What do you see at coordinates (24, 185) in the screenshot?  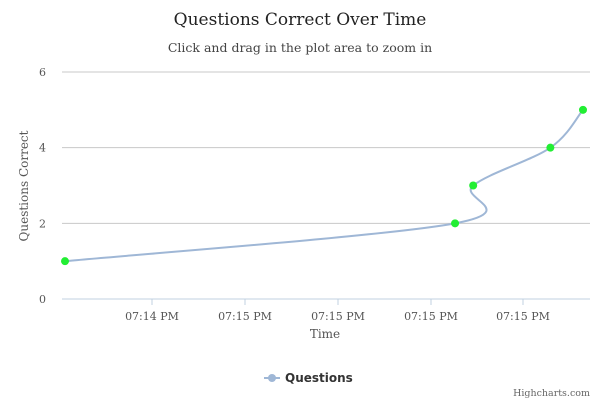 I see `y-axis-title: Questions Correct` at bounding box center [24, 185].